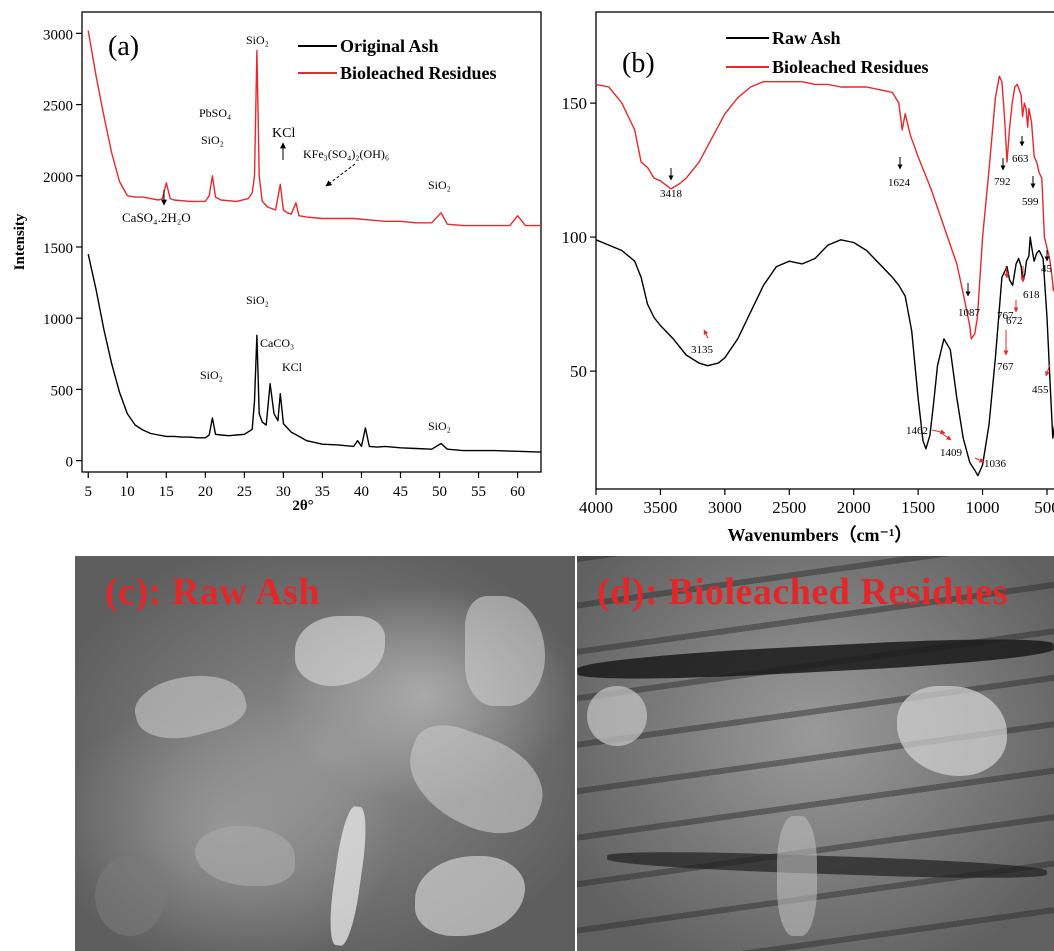 Image resolution: width=1054 pixels, height=951 pixels. What do you see at coordinates (58, 249) in the screenshot?
I see `xrd-y-tick-label: 1500` at bounding box center [58, 249].